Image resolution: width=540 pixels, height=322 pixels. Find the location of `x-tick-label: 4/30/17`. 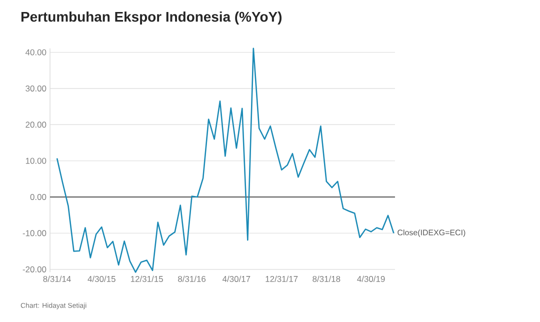

x-tick-label: 4/30/17 is located at coordinates (236, 279).